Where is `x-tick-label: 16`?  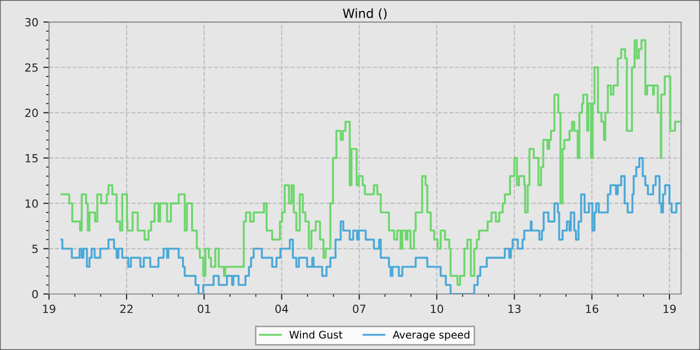 x-tick-label: 16 is located at coordinates (592, 309).